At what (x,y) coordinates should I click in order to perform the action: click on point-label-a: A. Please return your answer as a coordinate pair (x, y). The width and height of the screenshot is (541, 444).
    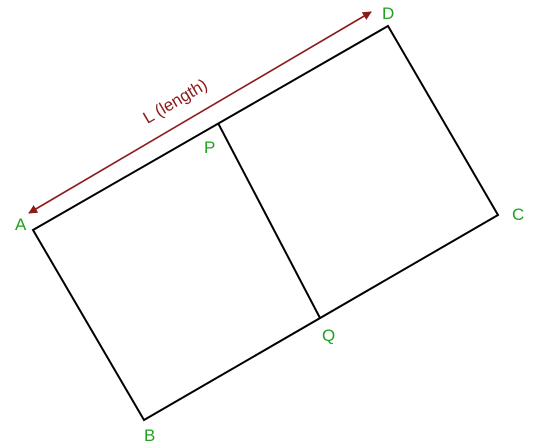
    Looking at the image, I should click on (21, 224).